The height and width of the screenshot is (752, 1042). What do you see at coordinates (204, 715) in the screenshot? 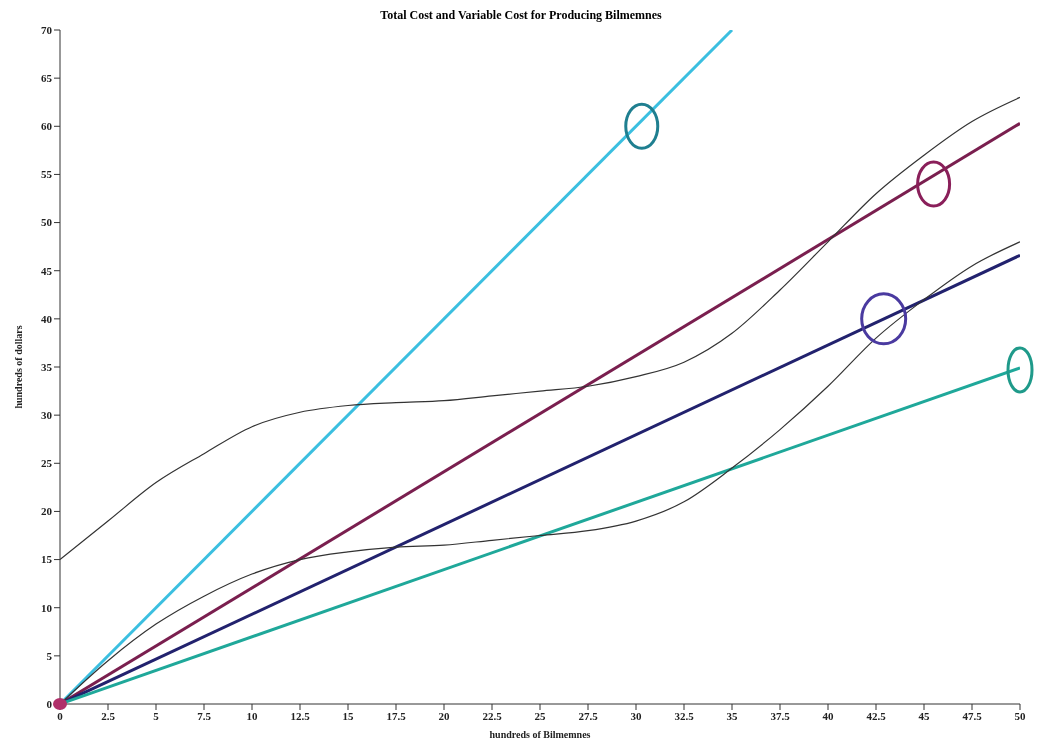
I see `x-tick-label: 7.5` at bounding box center [204, 715].